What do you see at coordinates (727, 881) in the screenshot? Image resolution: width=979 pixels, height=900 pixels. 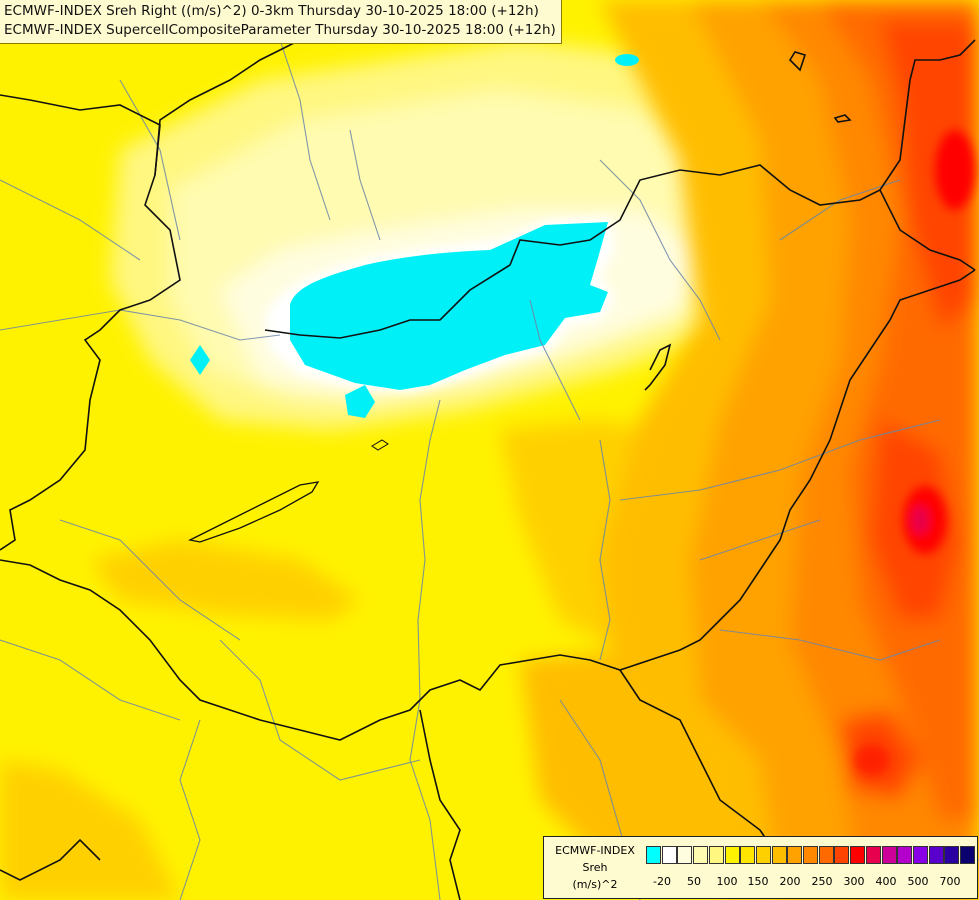 I see `legend-tick-label: 100` at bounding box center [727, 881].